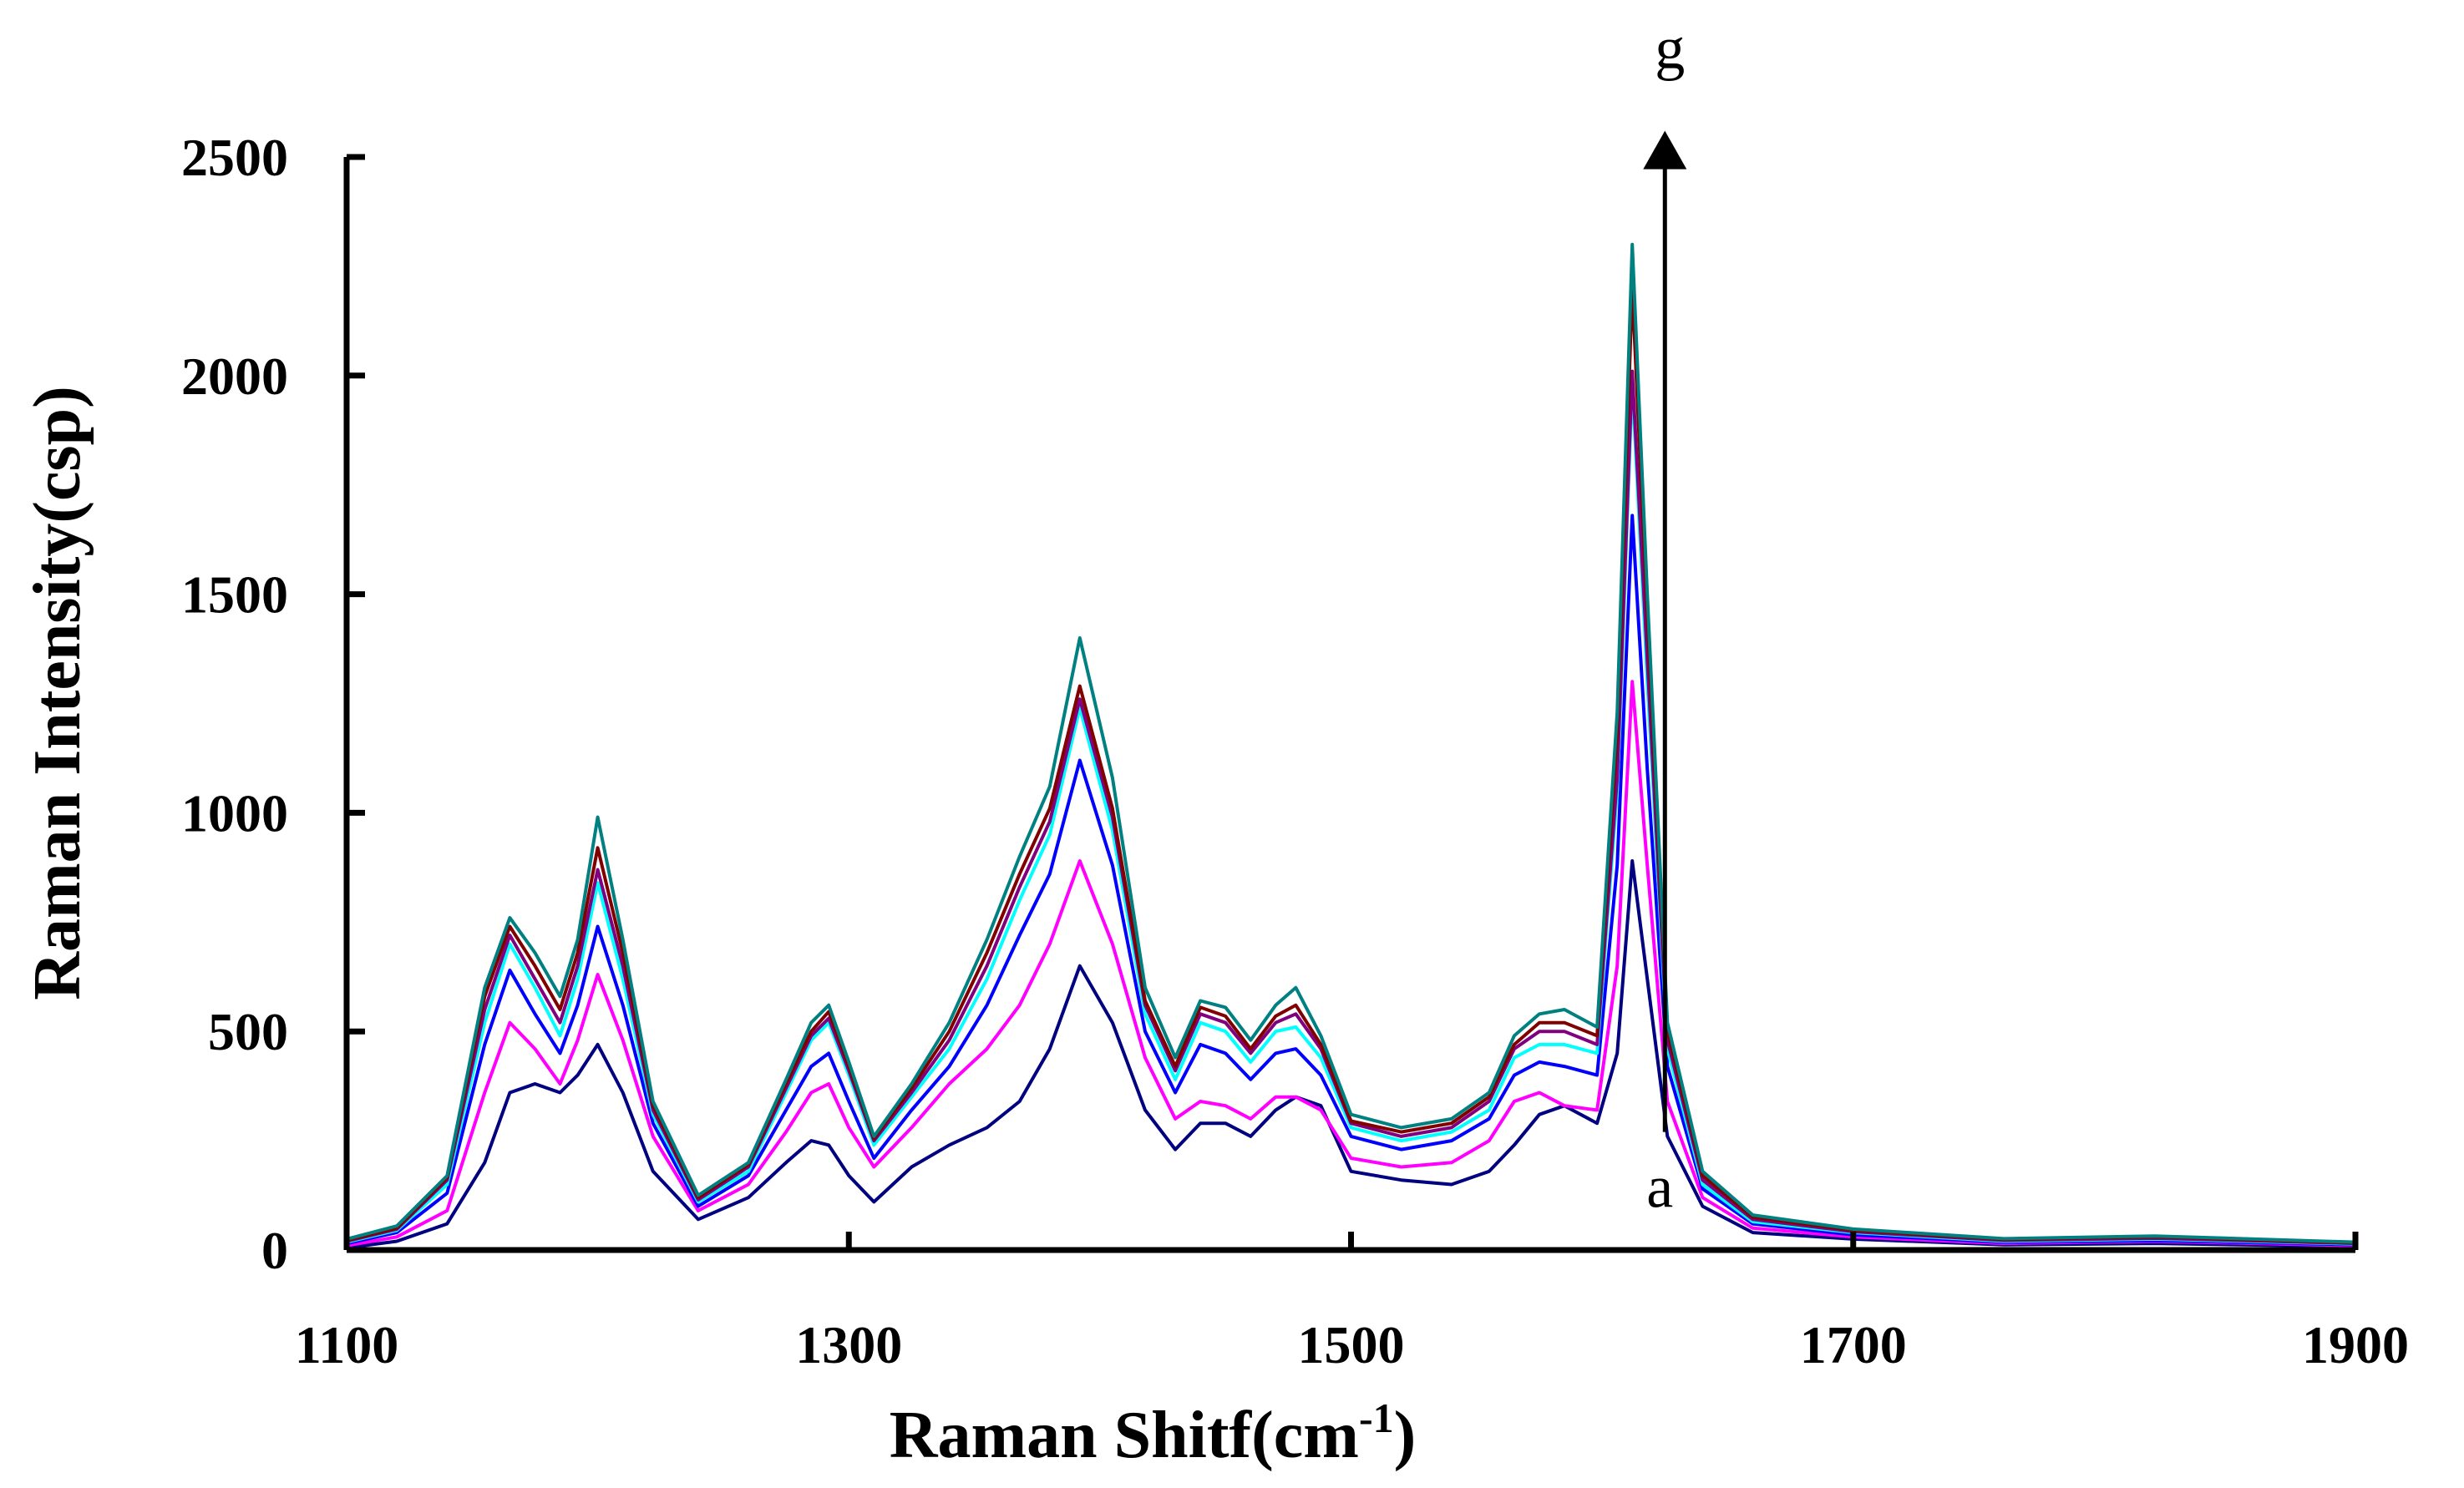  Describe the element at coordinates (347, 1344) in the screenshot. I see `x-tick-label-1100: 1100` at that location.